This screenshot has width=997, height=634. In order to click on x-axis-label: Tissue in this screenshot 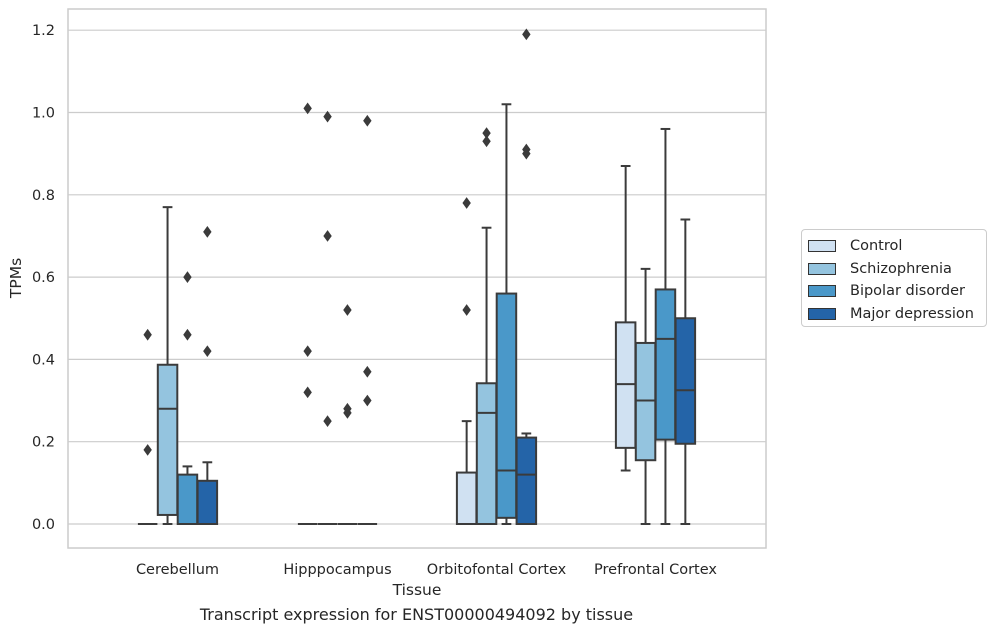, I will do `click(417, 590)`.